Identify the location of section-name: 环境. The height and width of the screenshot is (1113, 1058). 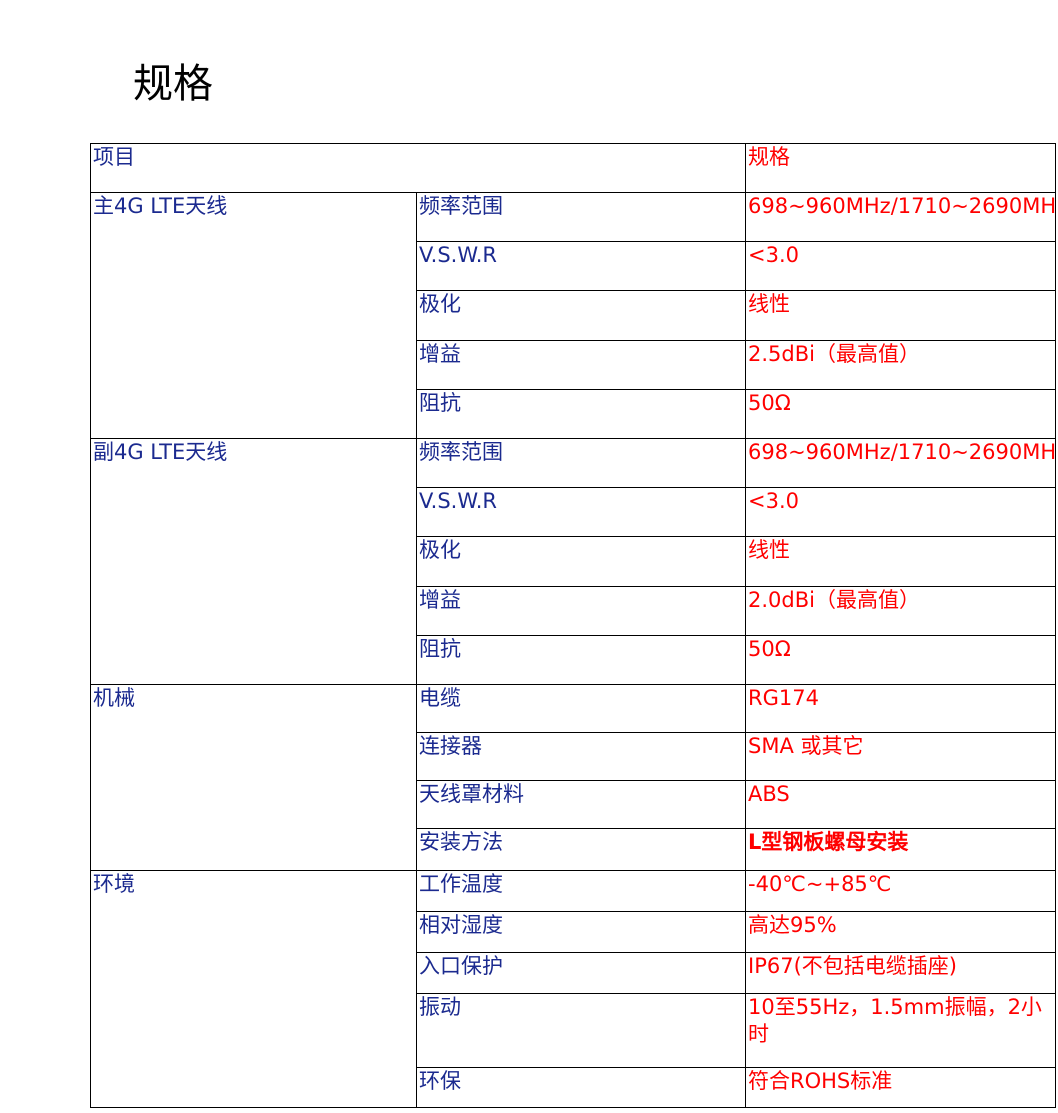
(253, 989).